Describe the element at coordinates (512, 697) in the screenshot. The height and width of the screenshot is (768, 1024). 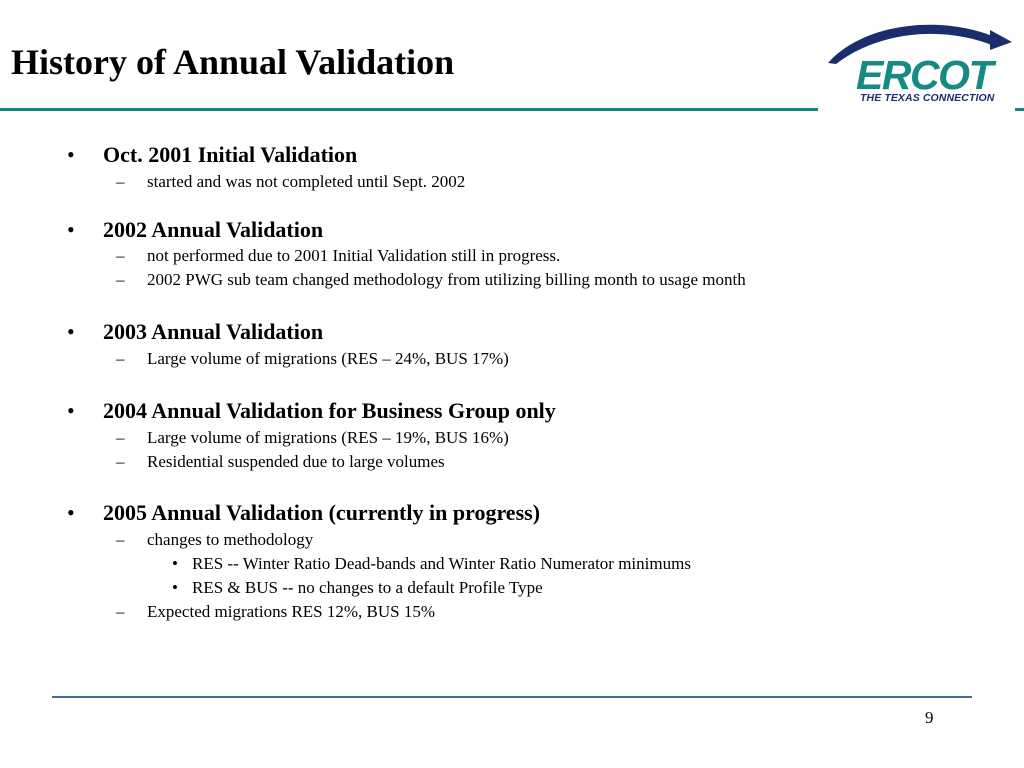
I see `footer-rule` at that location.